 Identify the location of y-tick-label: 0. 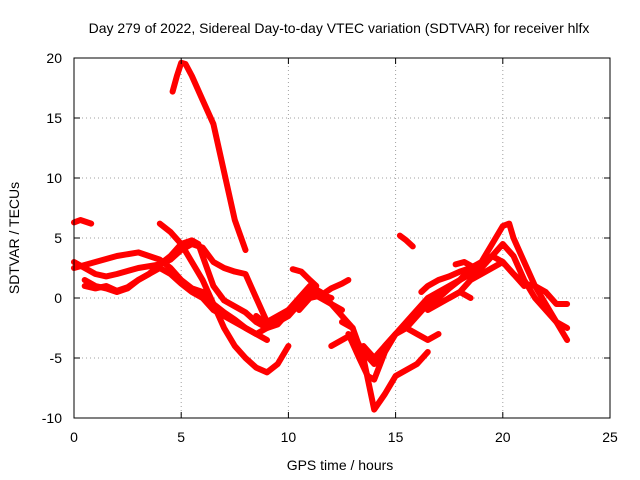
(58, 298).